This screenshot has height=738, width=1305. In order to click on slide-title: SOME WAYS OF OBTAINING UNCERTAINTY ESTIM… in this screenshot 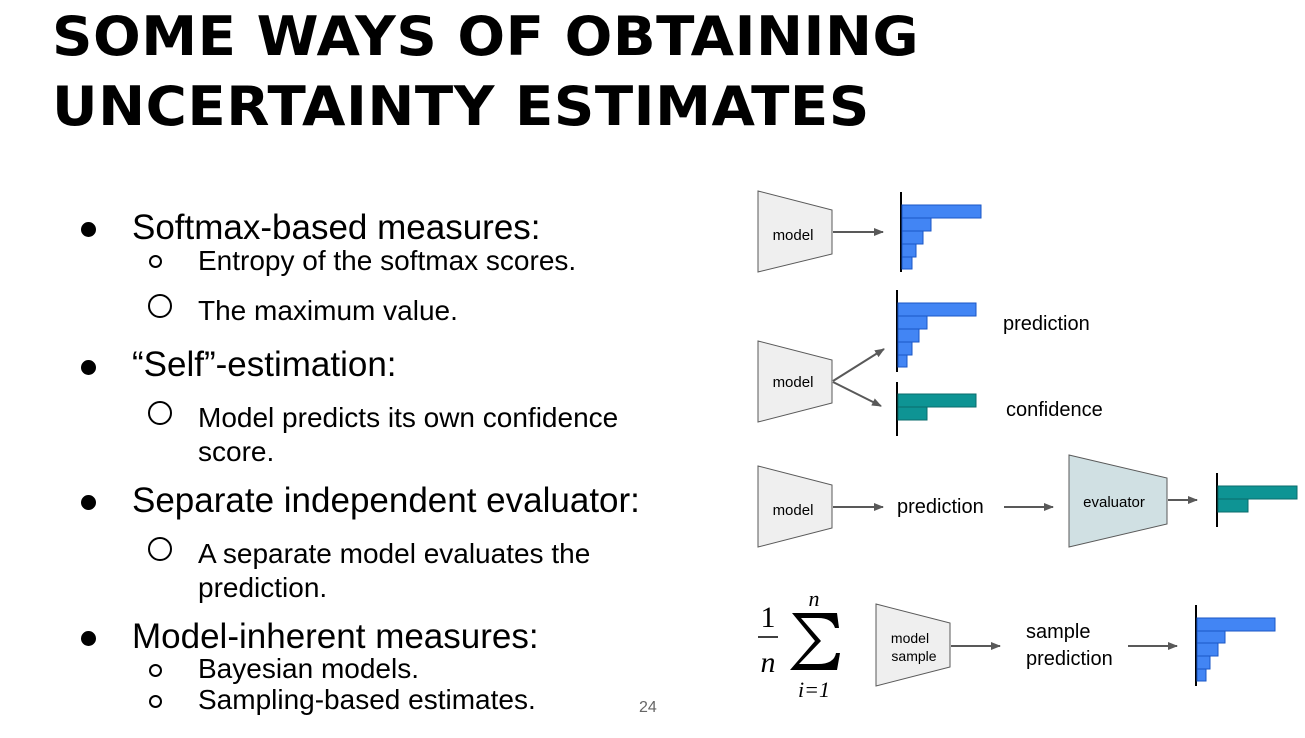, I will do `click(520, 72)`.